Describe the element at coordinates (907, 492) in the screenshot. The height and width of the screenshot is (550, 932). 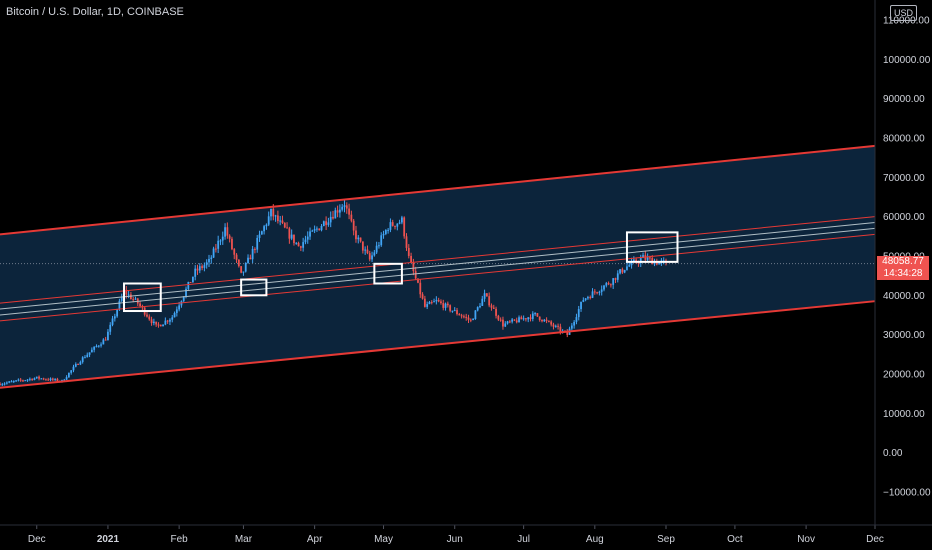
I see `y-tick-label: −10000.00` at that location.